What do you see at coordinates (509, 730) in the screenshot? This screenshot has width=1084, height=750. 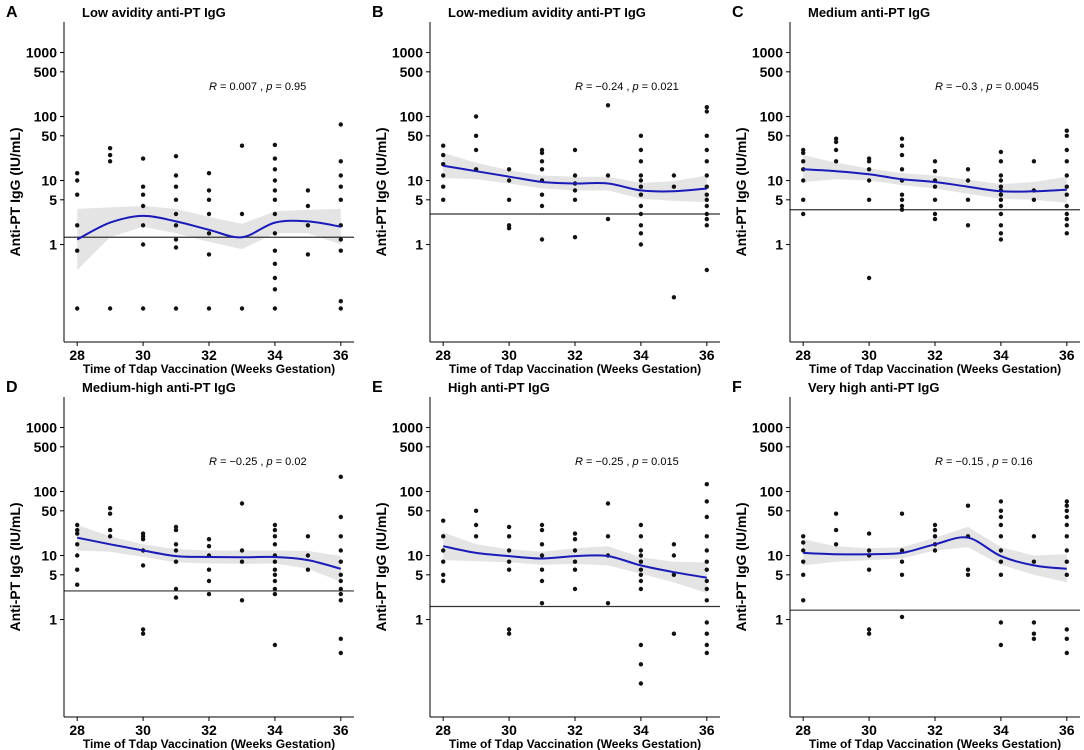 I see `x-tick-label: 30` at bounding box center [509, 730].